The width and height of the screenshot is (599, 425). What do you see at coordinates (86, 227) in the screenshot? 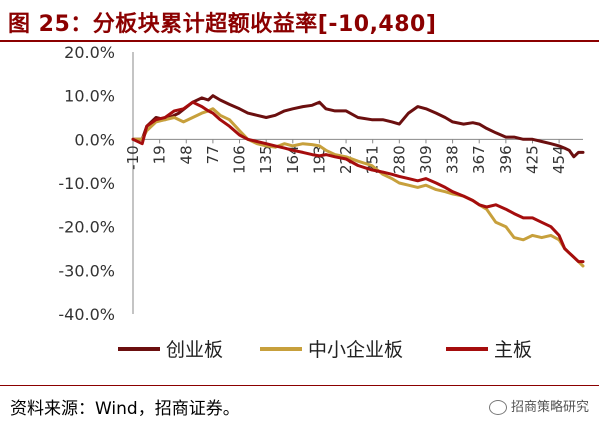
I see `y-tick-label: -20.0%` at bounding box center [86, 227].